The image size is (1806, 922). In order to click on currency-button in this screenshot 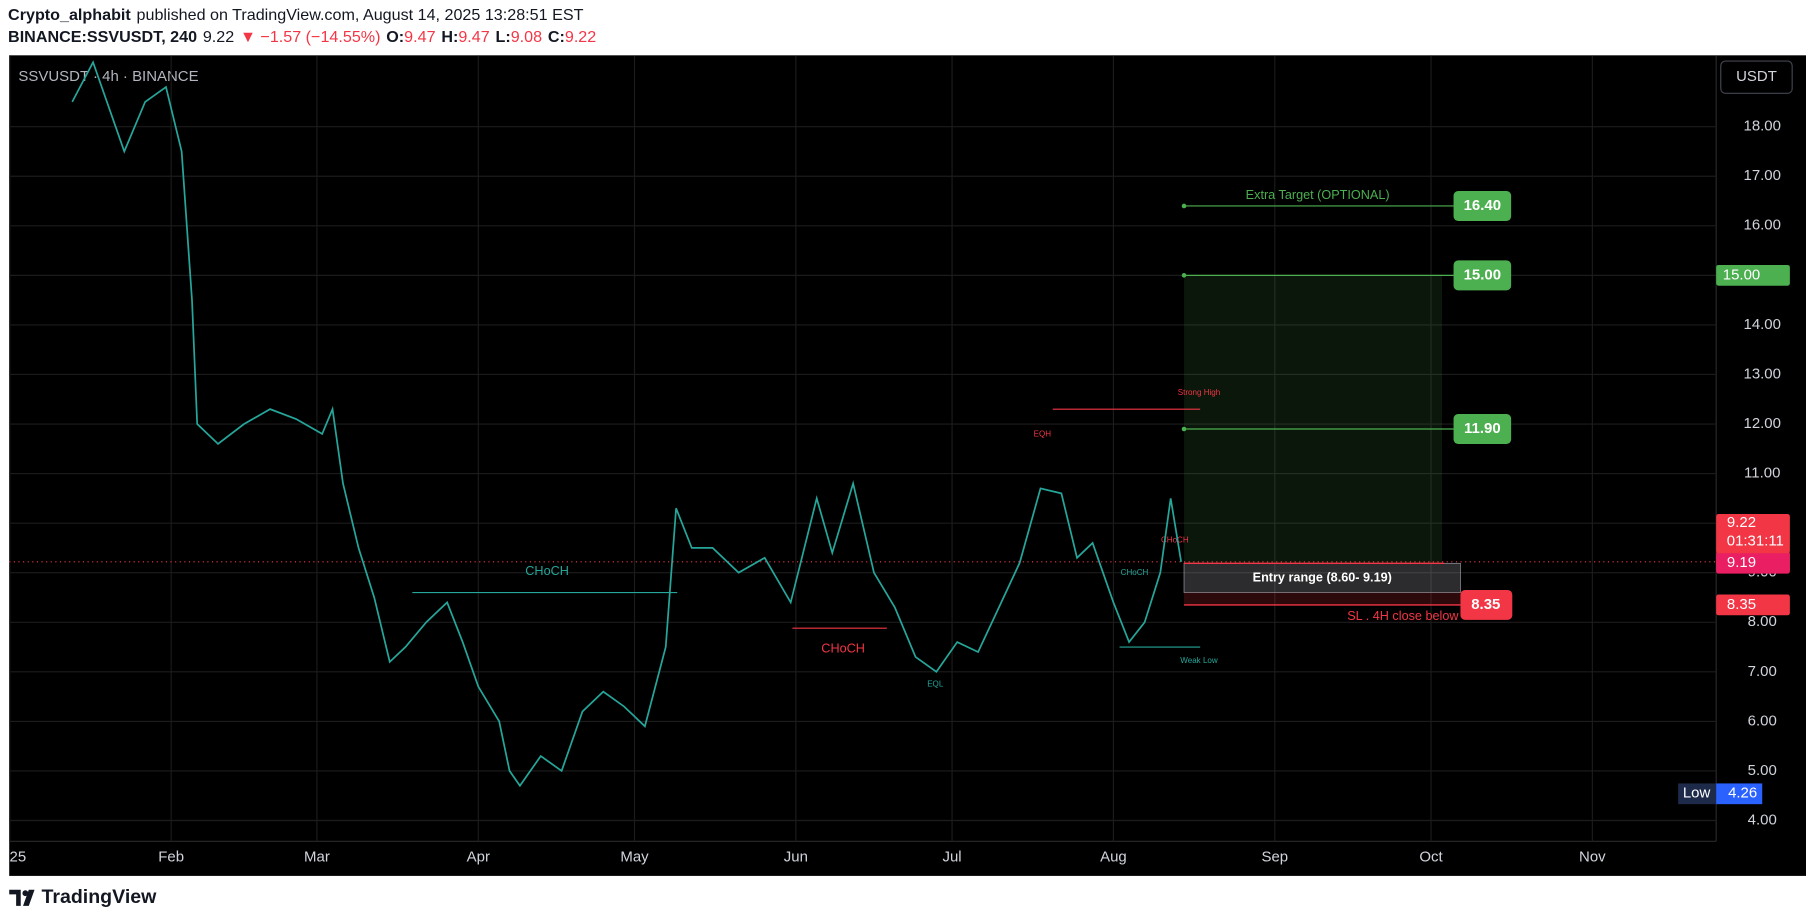, I will do `click(1756, 77)`.